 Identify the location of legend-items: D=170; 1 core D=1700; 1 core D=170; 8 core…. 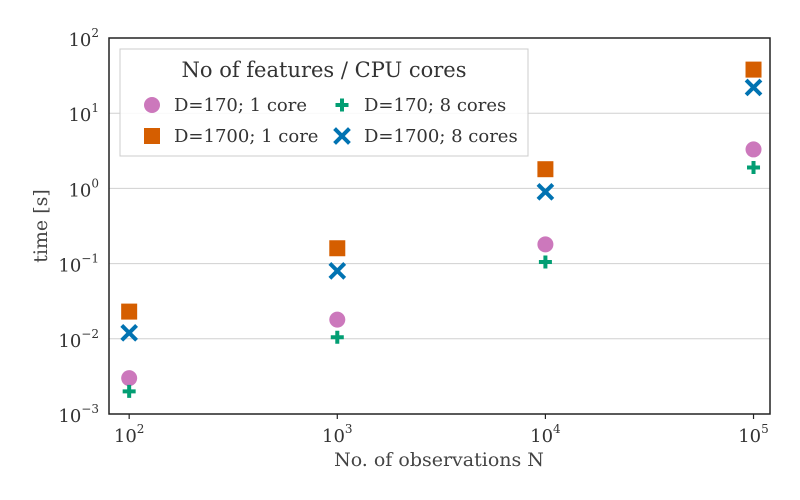
(331, 121).